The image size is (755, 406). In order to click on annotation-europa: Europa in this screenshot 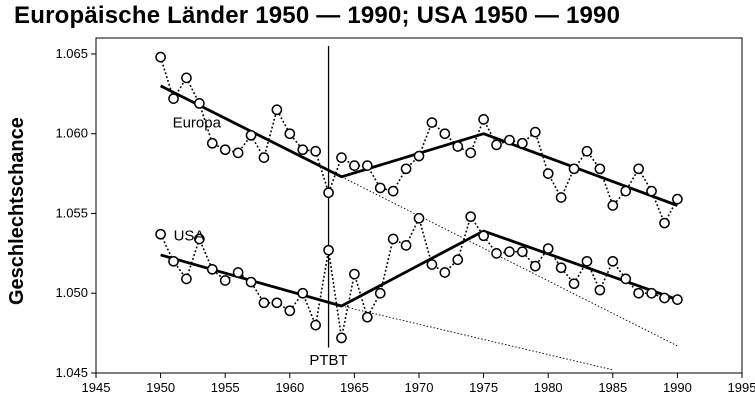, I will do `click(197, 122)`.